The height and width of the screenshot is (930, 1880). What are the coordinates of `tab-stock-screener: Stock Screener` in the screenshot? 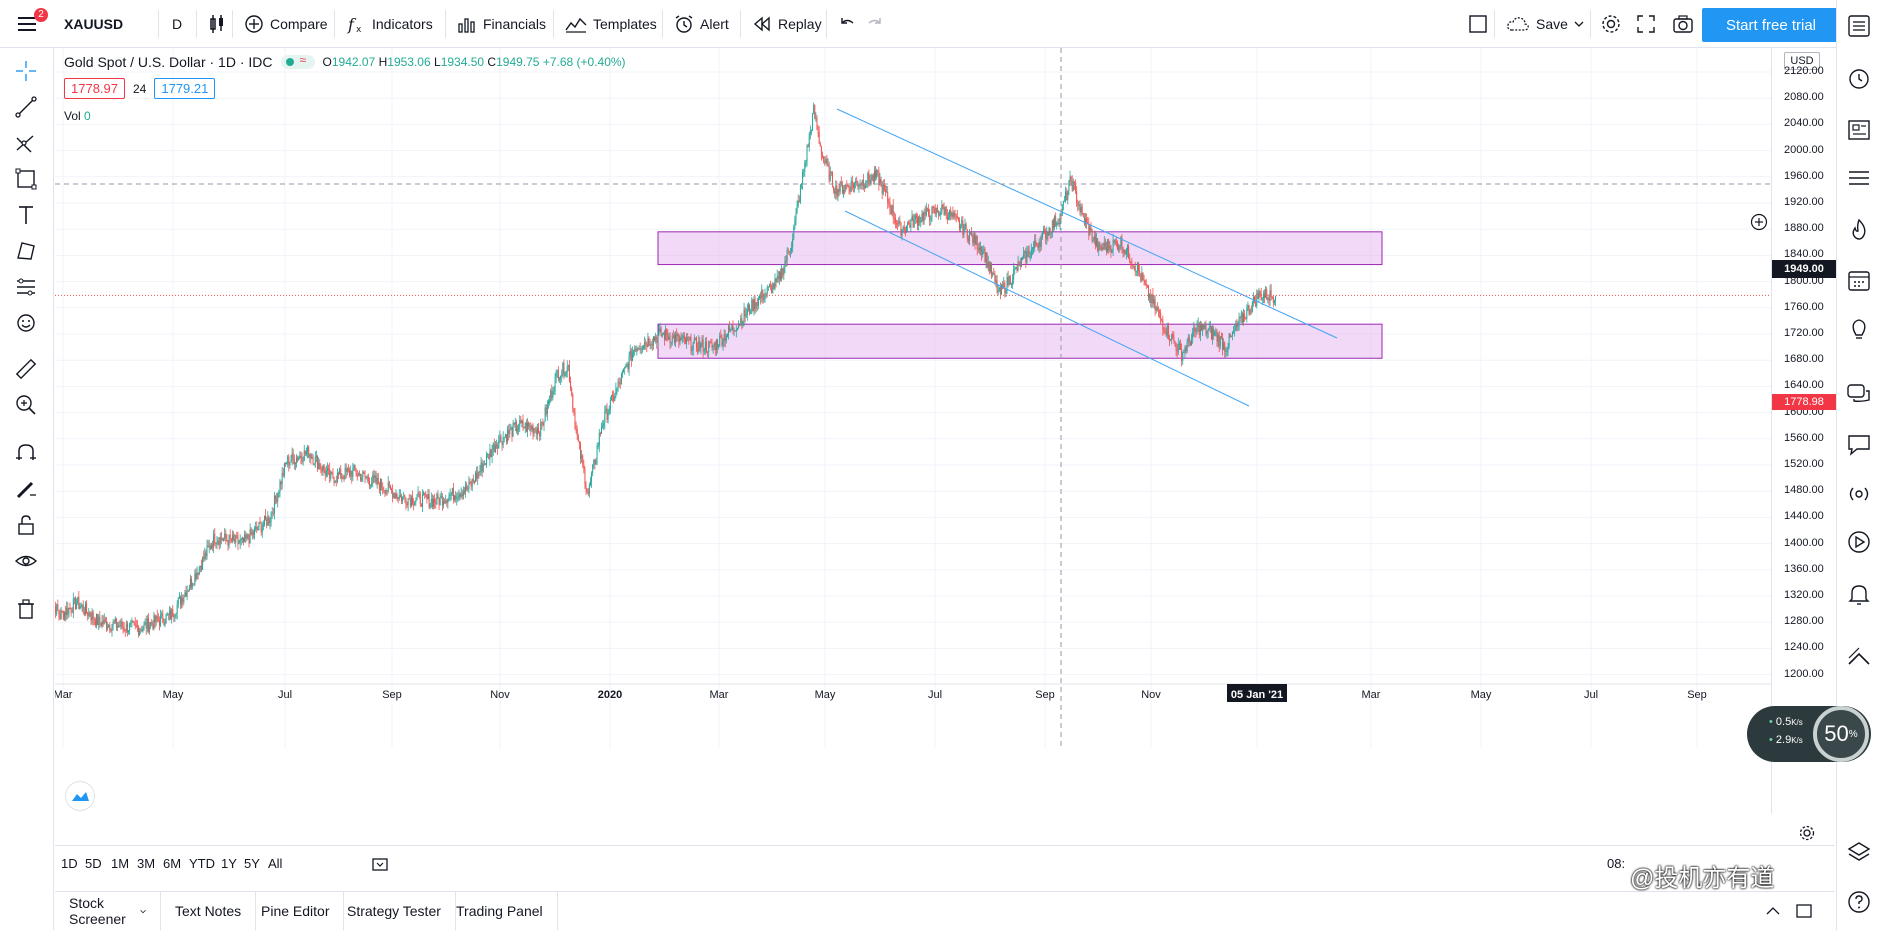 It's located at (108, 911).